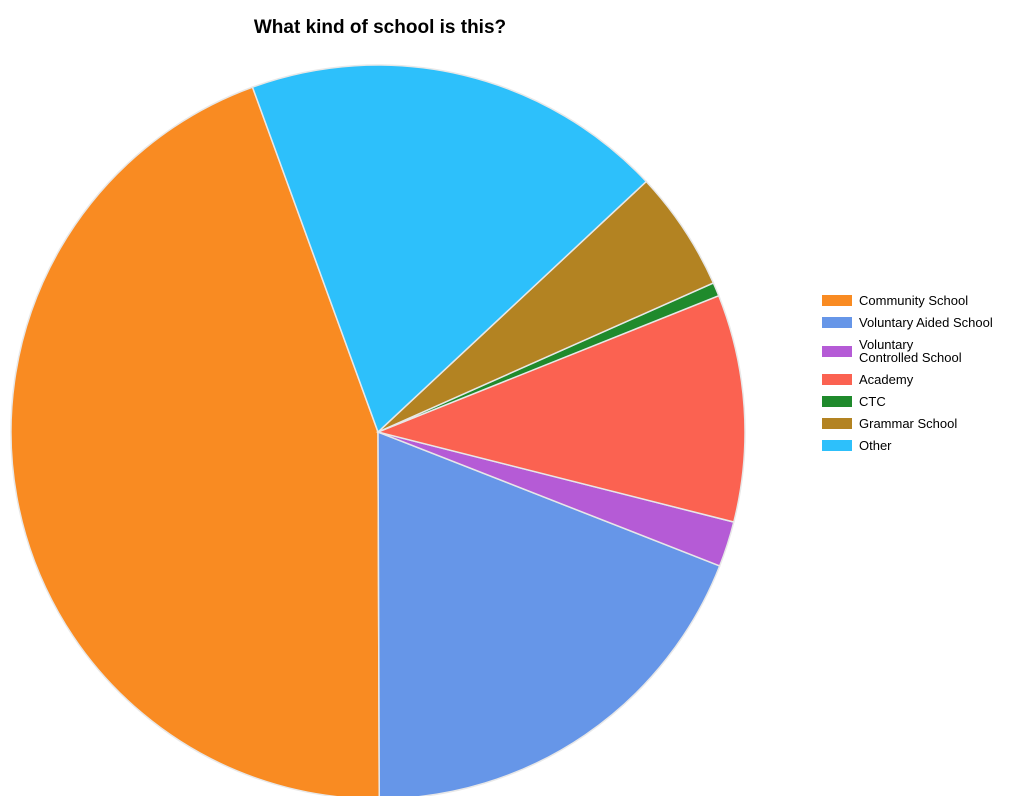 The image size is (1021, 796). I want to click on legend-label: Grammar School, so click(908, 423).